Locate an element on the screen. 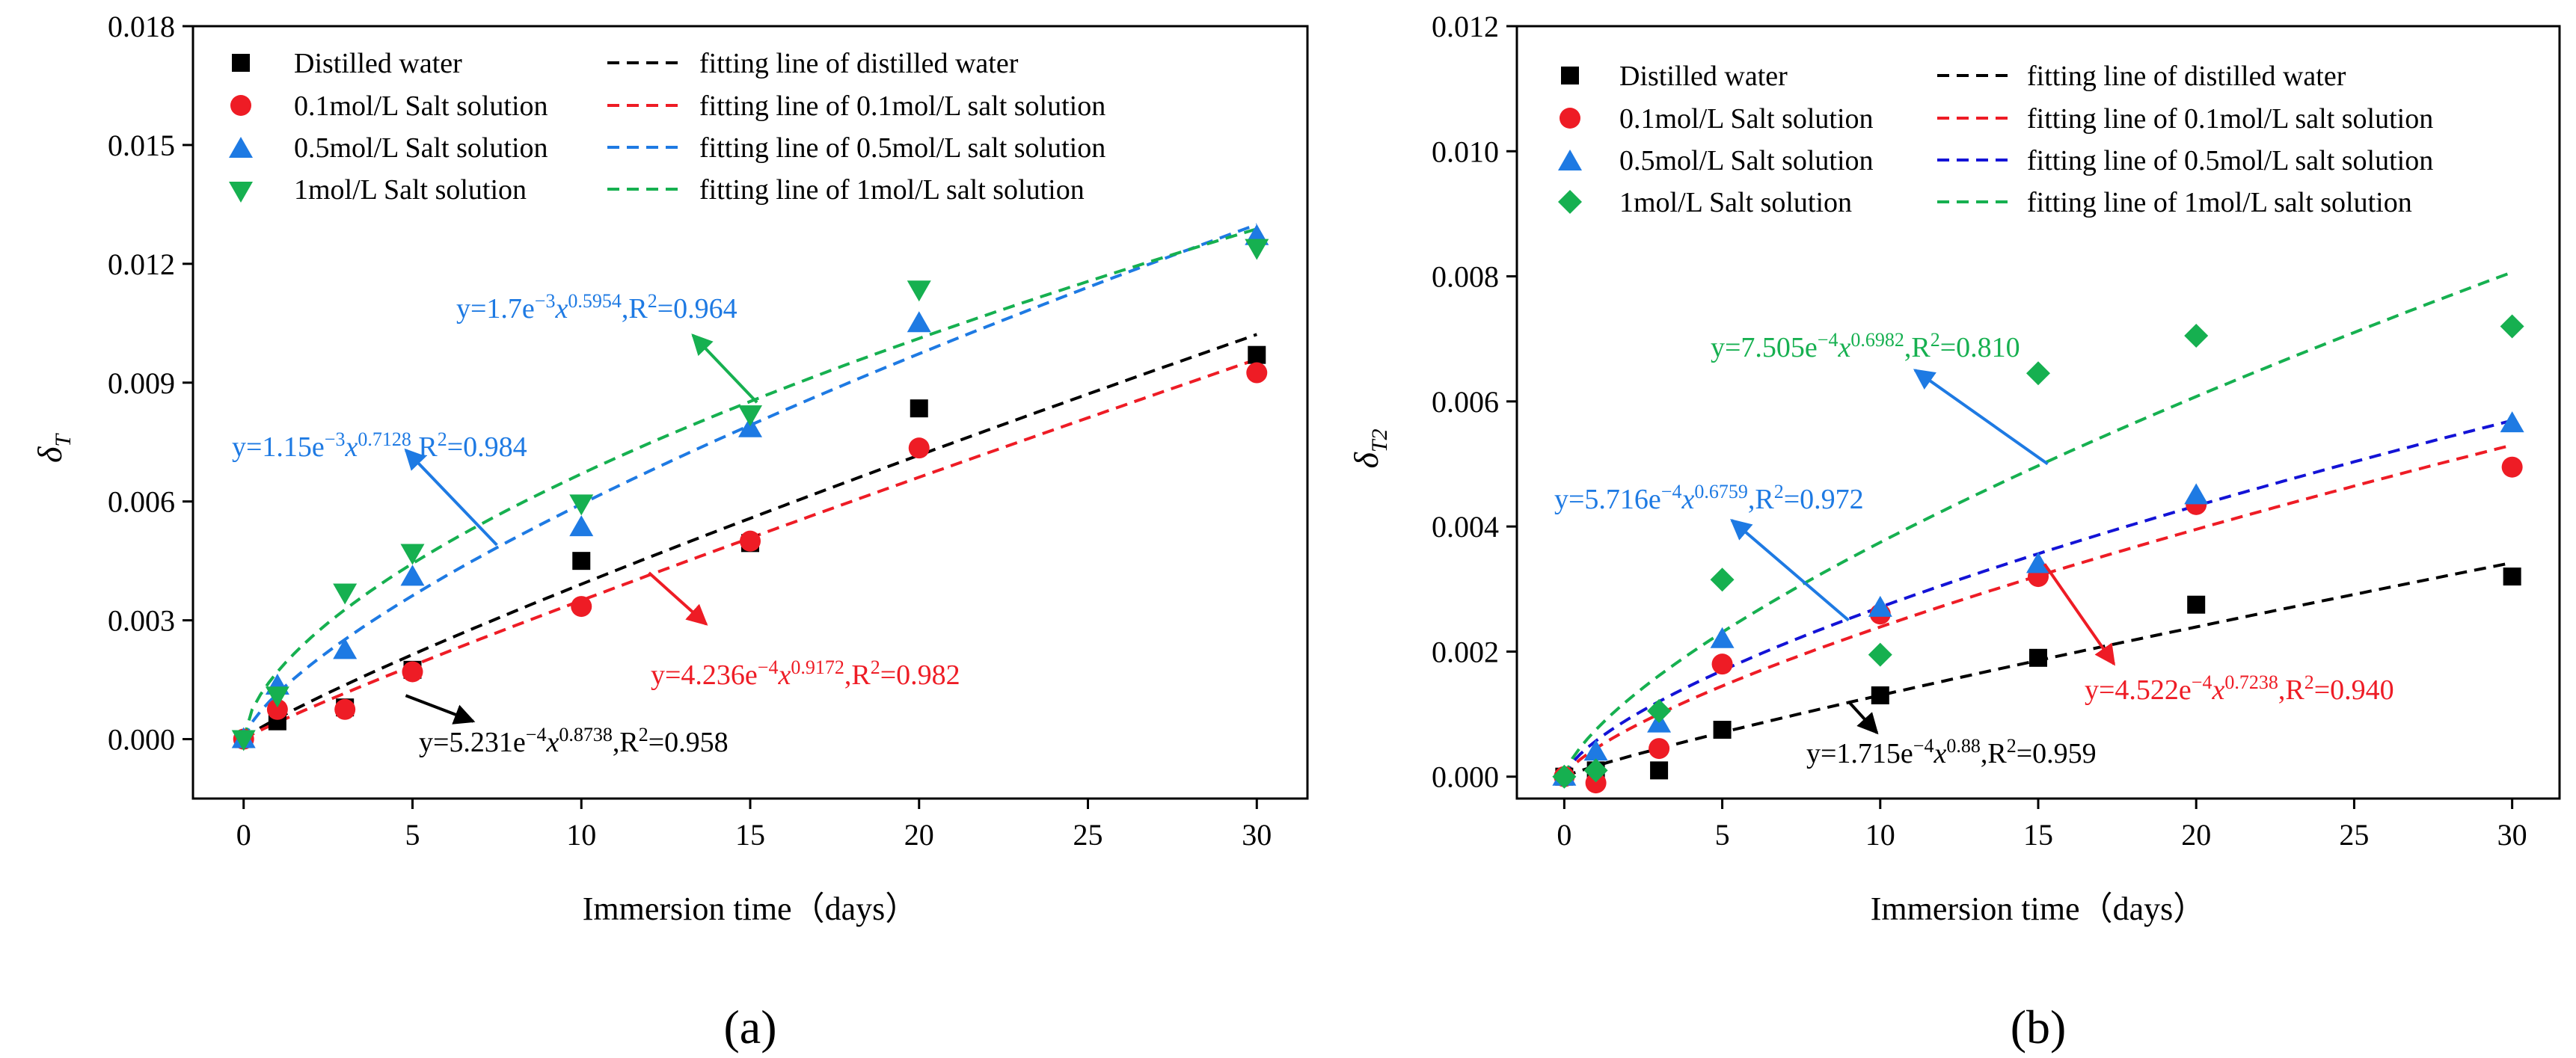 This screenshot has width=2576, height=1058. annotation-arrow-distilled is located at coordinates (440, 709).